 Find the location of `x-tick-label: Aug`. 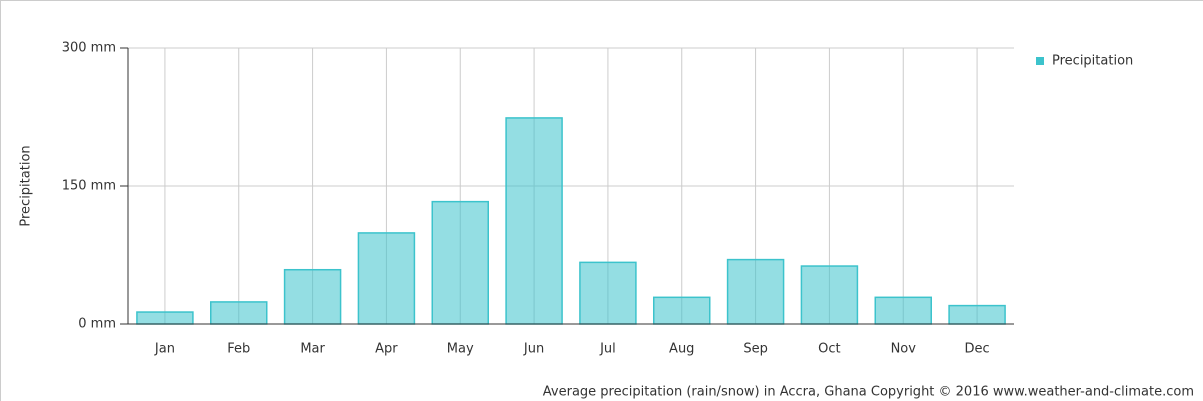

x-tick-label: Aug is located at coordinates (681, 349).